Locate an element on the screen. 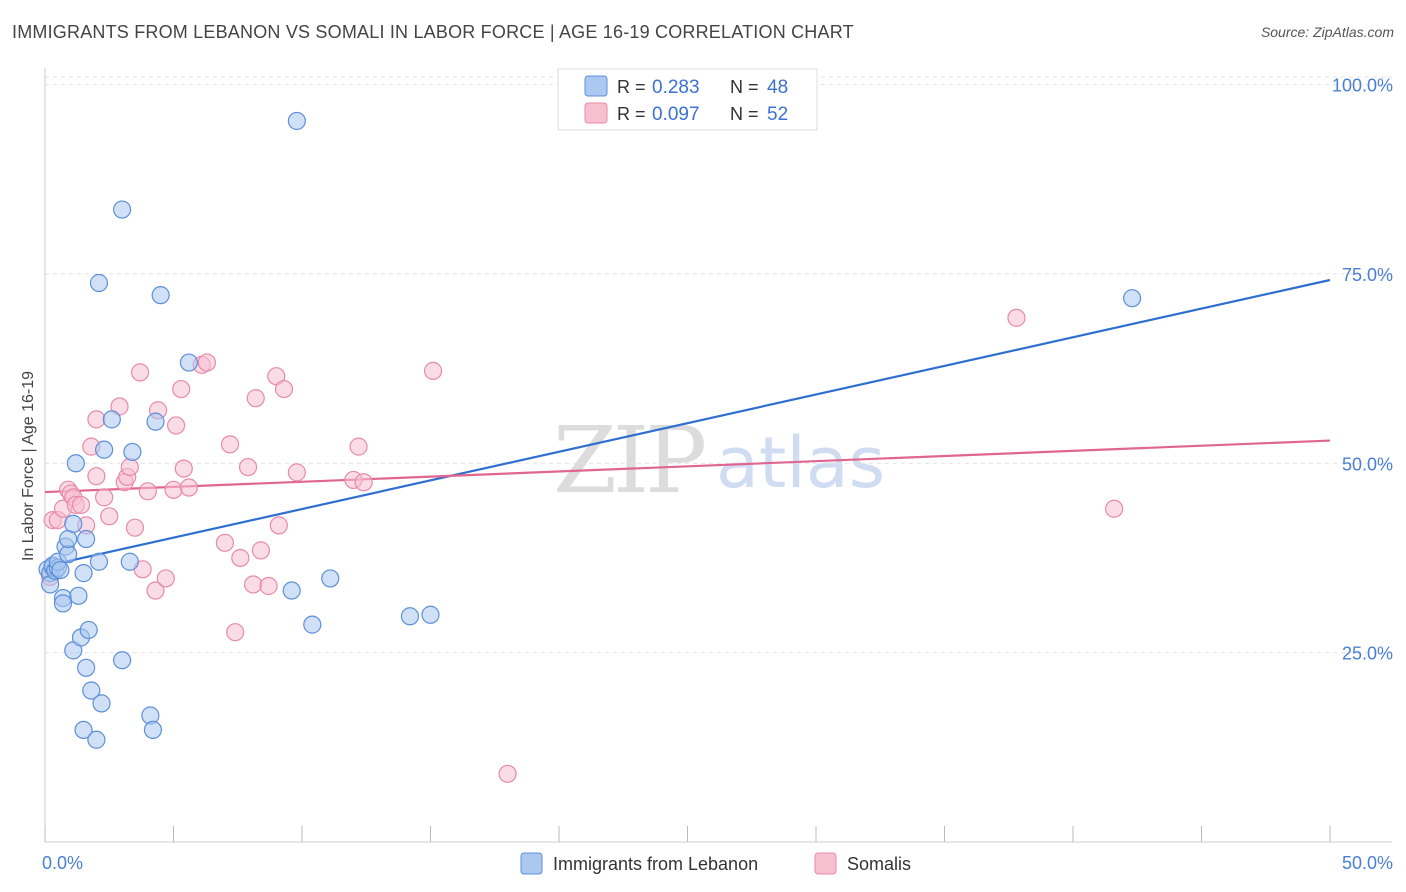 The width and height of the screenshot is (1406, 892). bottom-legend-swatch-somali is located at coordinates (825, 863).